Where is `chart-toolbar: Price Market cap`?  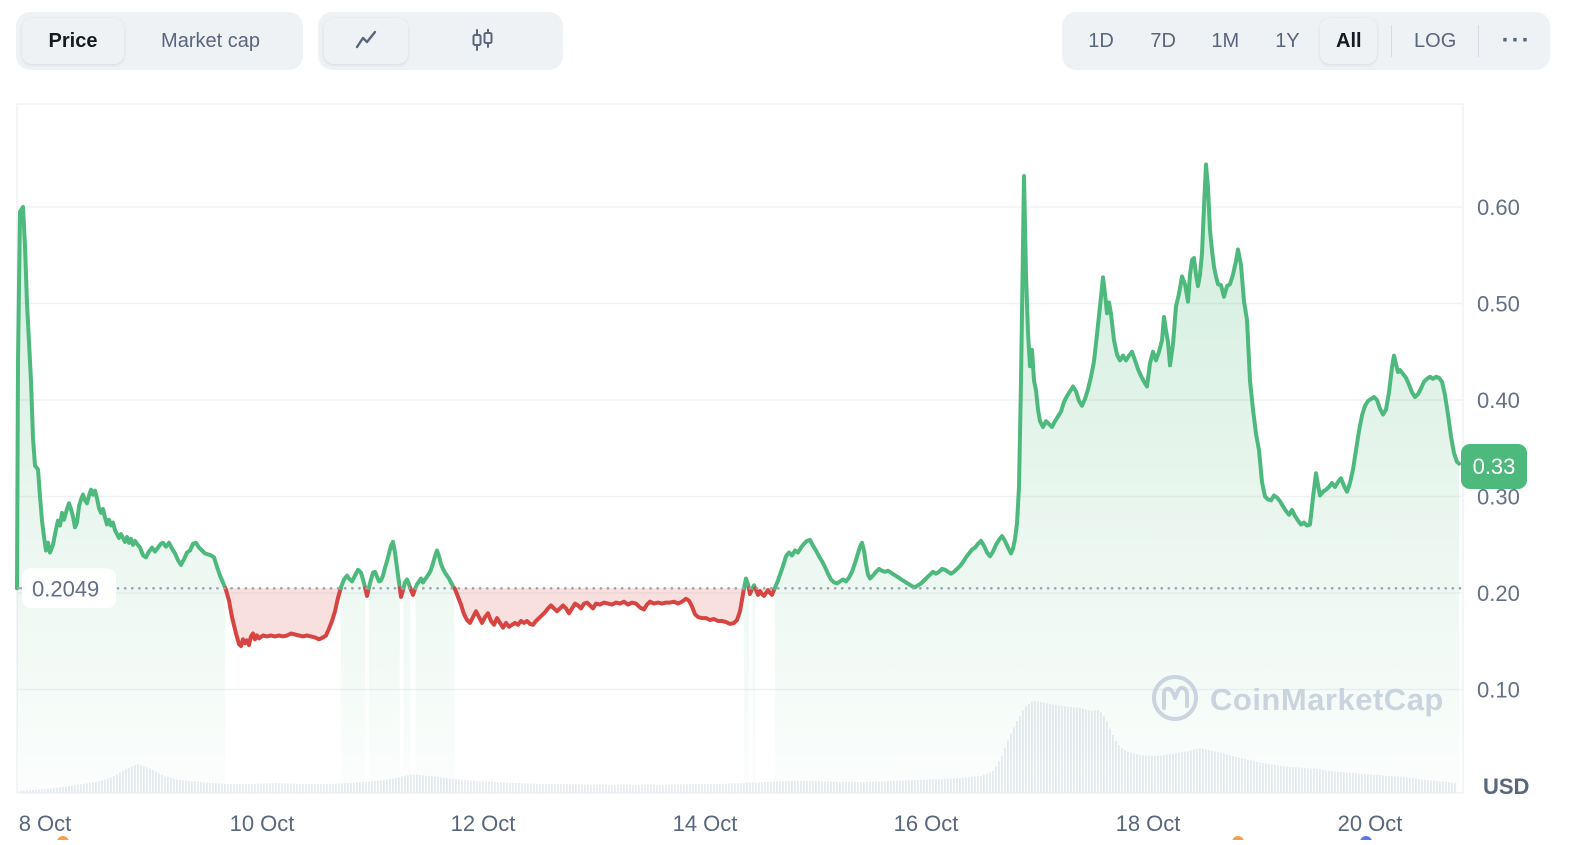
chart-toolbar: Price Market cap is located at coordinates (786, 42).